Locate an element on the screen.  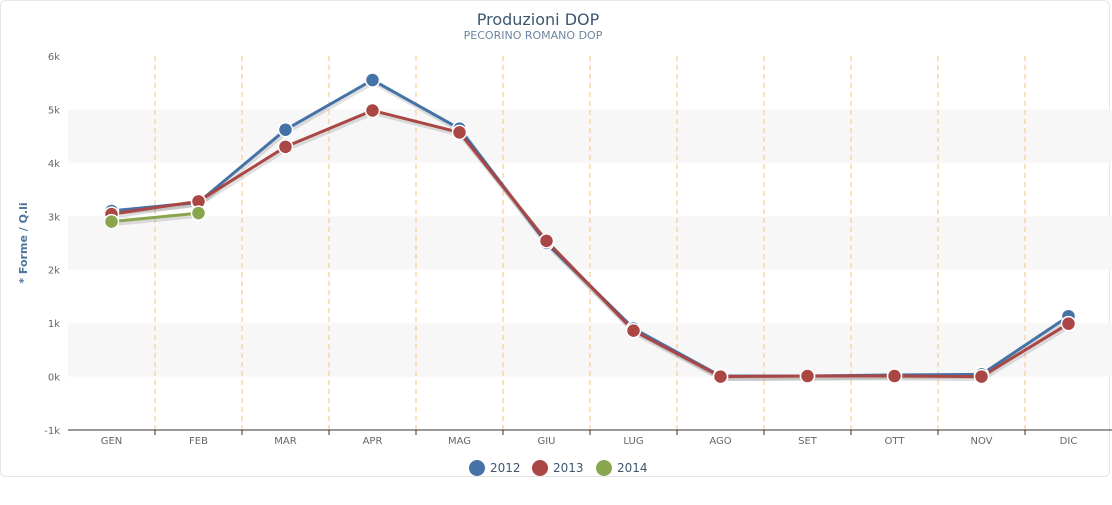
legend-label: 2013 is located at coordinates (568, 468).